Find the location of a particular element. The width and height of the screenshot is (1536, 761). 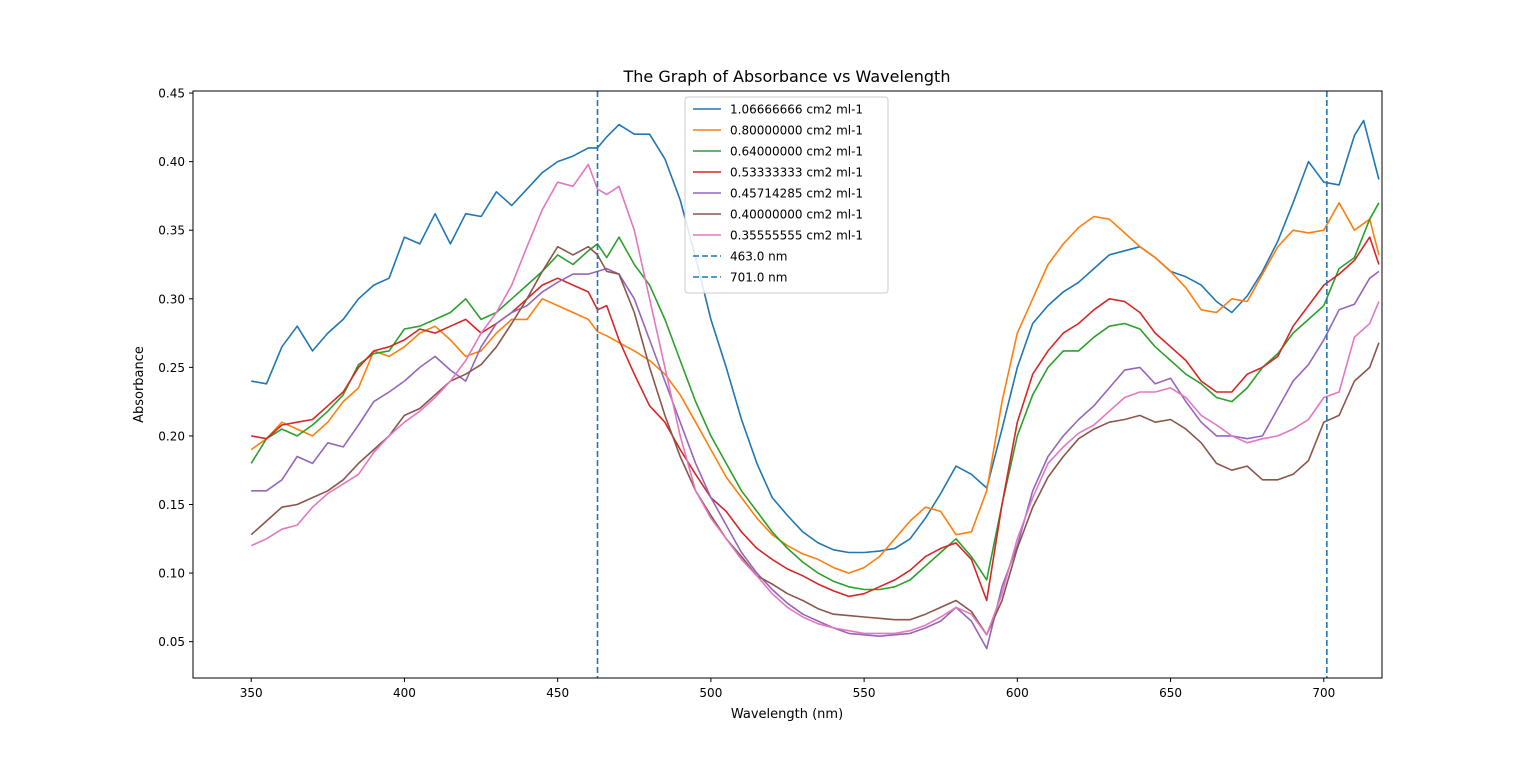

y-tick-label: 0.35 is located at coordinates (171, 231).